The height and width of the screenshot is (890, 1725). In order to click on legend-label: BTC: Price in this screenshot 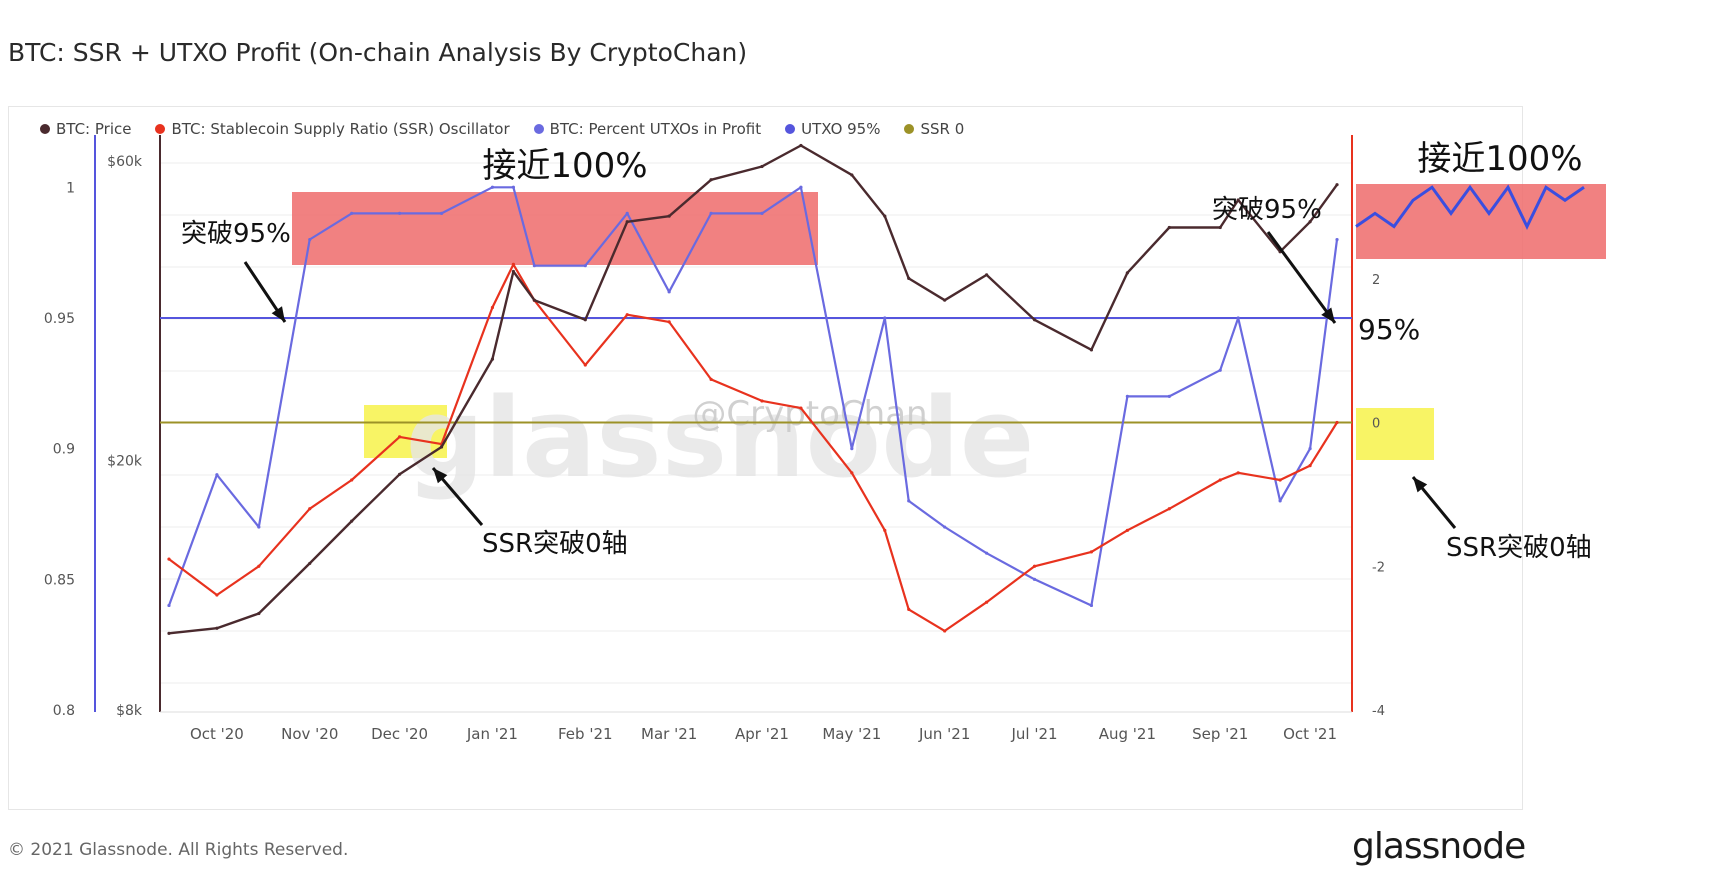, I will do `click(94, 129)`.